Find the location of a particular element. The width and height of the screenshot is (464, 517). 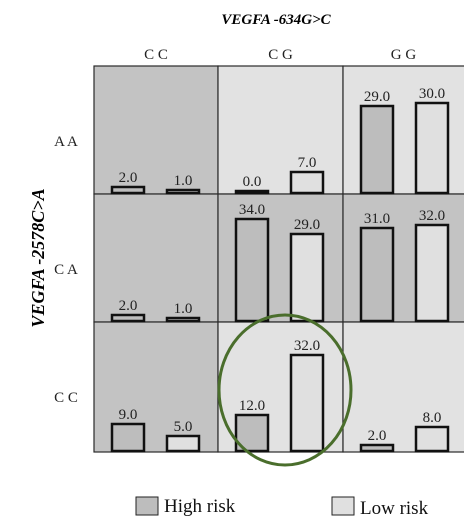

legend-swatch-low-risk is located at coordinates (343, 506).